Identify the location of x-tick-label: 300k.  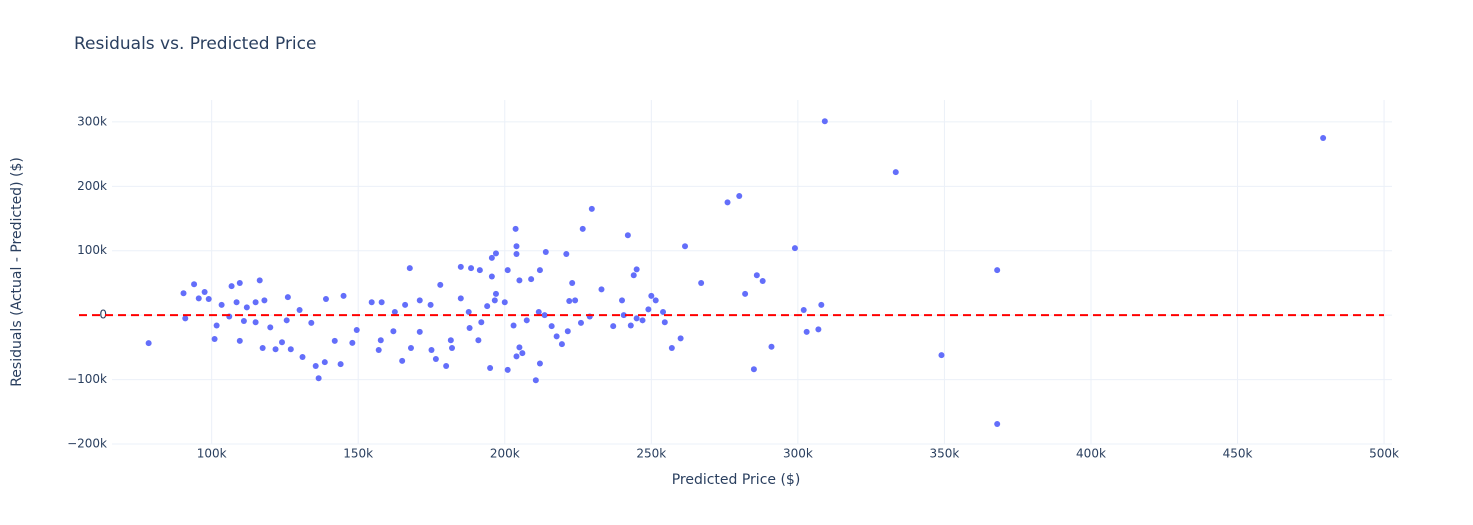
(798, 454).